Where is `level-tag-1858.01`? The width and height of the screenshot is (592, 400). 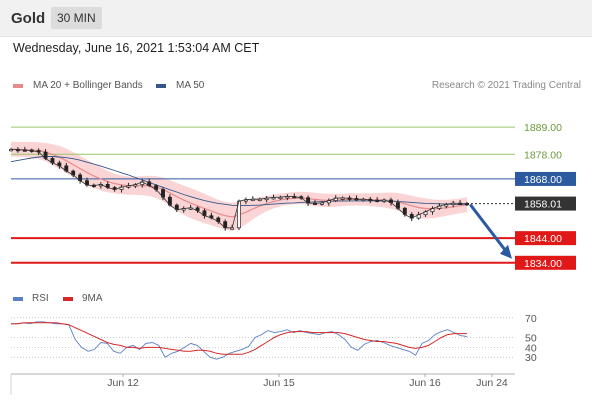
level-tag-1858.01 is located at coordinates (545, 203).